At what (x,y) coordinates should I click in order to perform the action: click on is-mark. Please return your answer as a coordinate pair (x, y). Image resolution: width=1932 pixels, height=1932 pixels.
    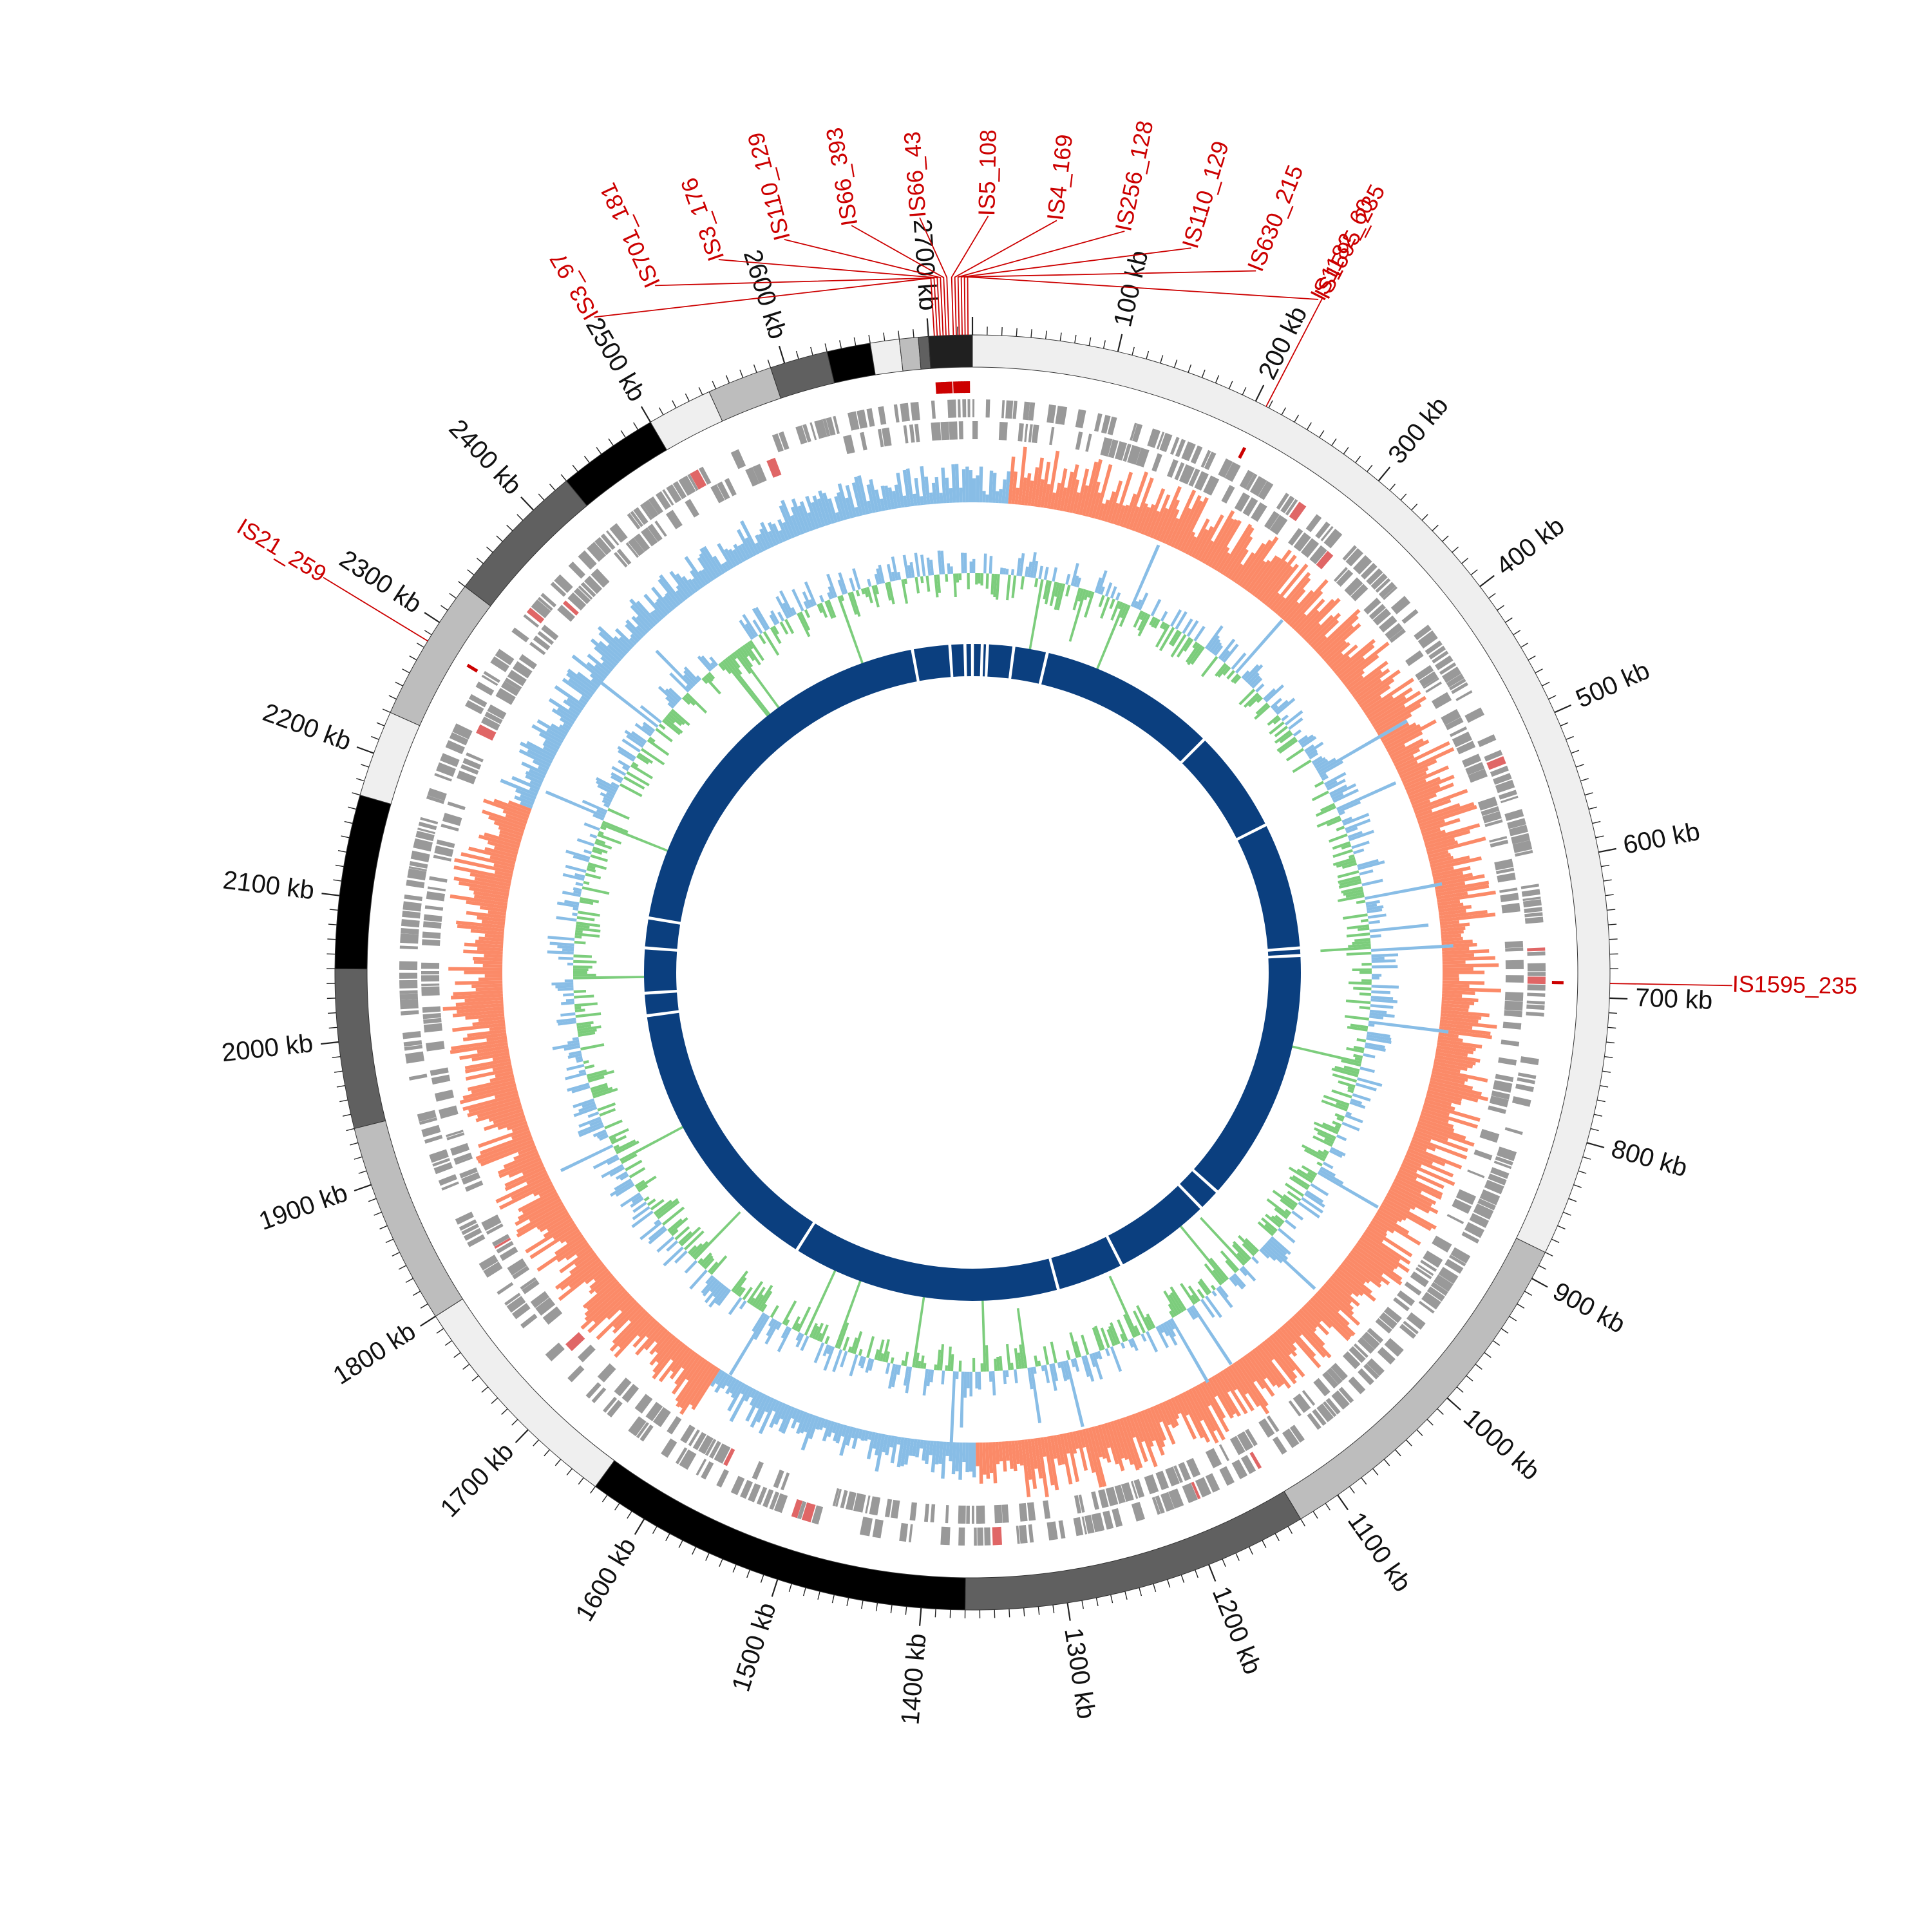
    Looking at the image, I should click on (472, 668).